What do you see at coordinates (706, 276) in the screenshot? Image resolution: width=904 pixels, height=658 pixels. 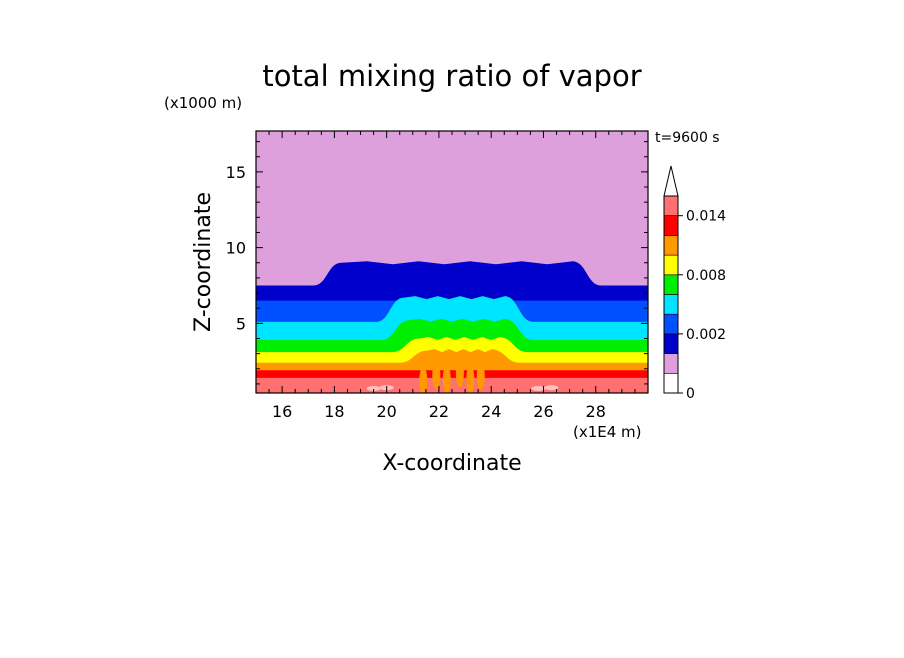 I see `colorbar-tick-label: 0.008` at bounding box center [706, 276].